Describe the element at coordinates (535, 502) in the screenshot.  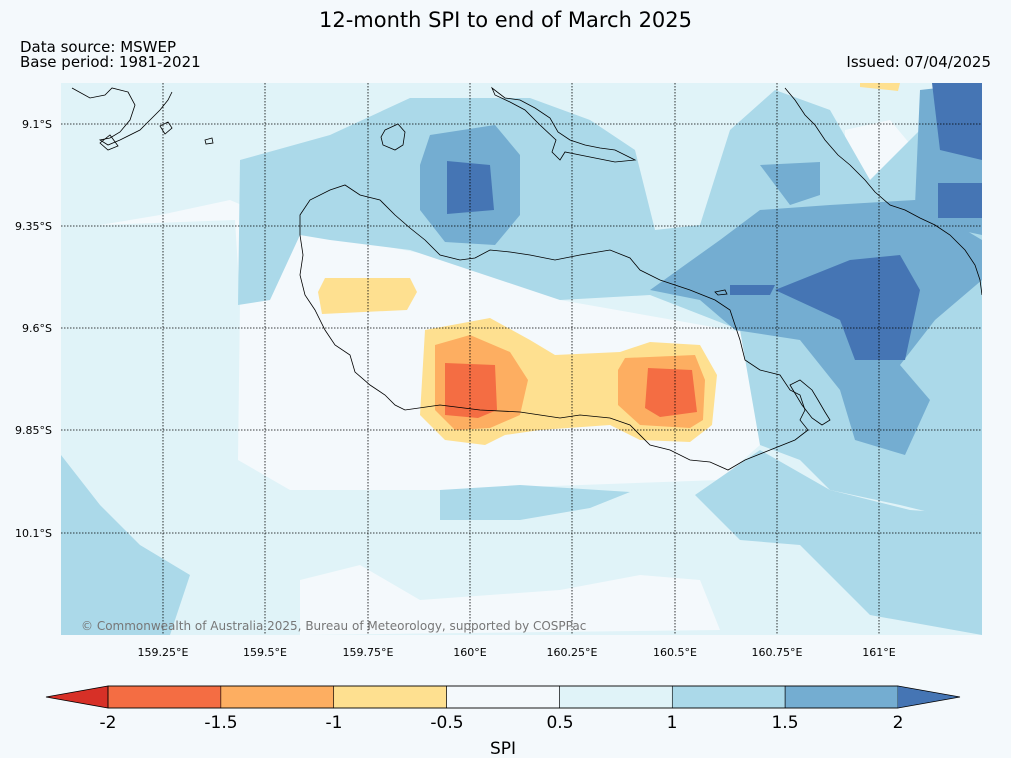
I see `spi-region-wet-band` at that location.